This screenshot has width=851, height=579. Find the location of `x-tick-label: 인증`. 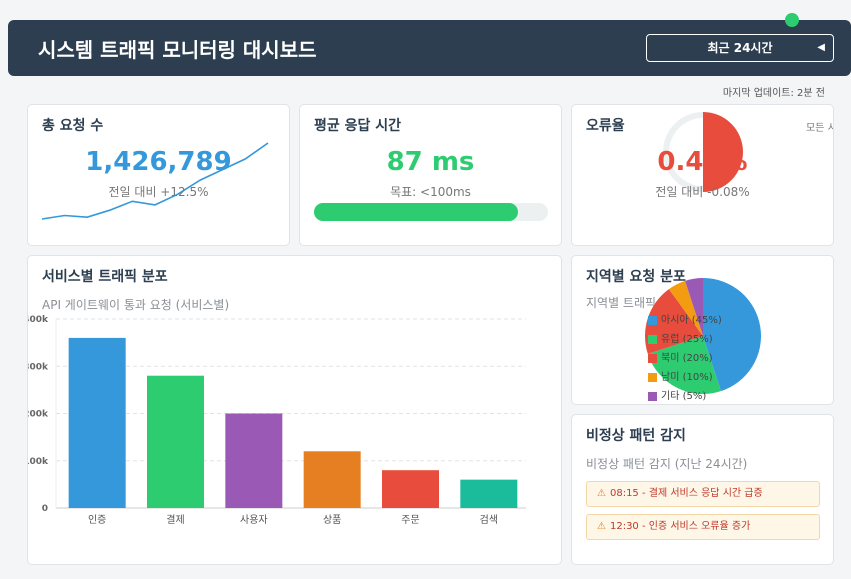

x-tick-label: 인증 is located at coordinates (97, 520).